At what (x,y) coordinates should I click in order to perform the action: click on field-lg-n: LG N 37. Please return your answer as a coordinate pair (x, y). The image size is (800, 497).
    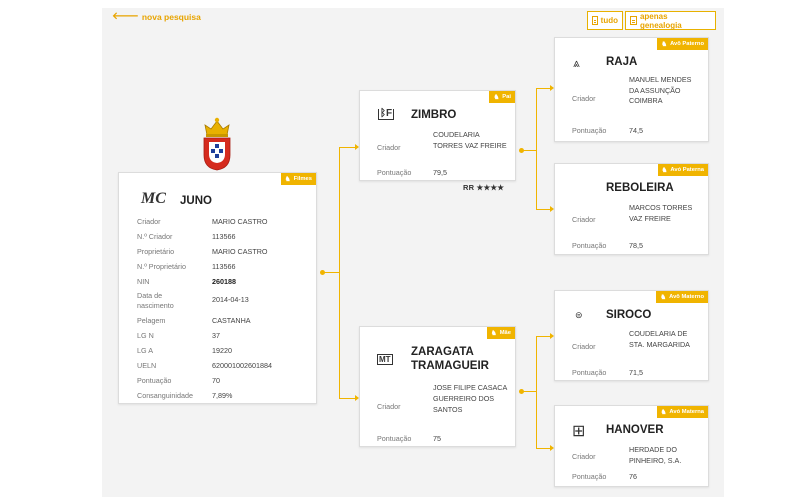
    Looking at the image, I should click on (224, 338).